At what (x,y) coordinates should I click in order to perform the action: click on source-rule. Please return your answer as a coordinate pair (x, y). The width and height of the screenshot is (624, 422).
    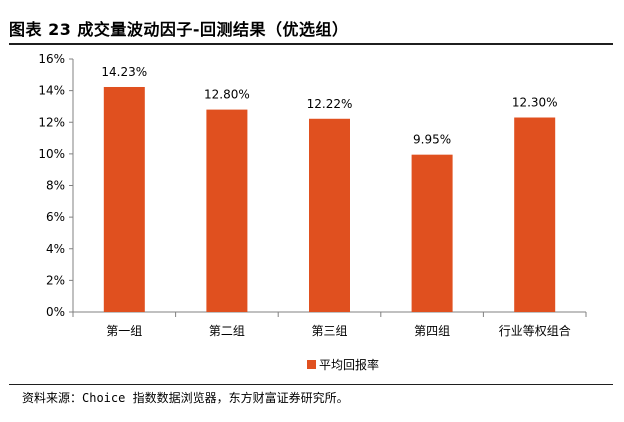
    Looking at the image, I should click on (311, 384).